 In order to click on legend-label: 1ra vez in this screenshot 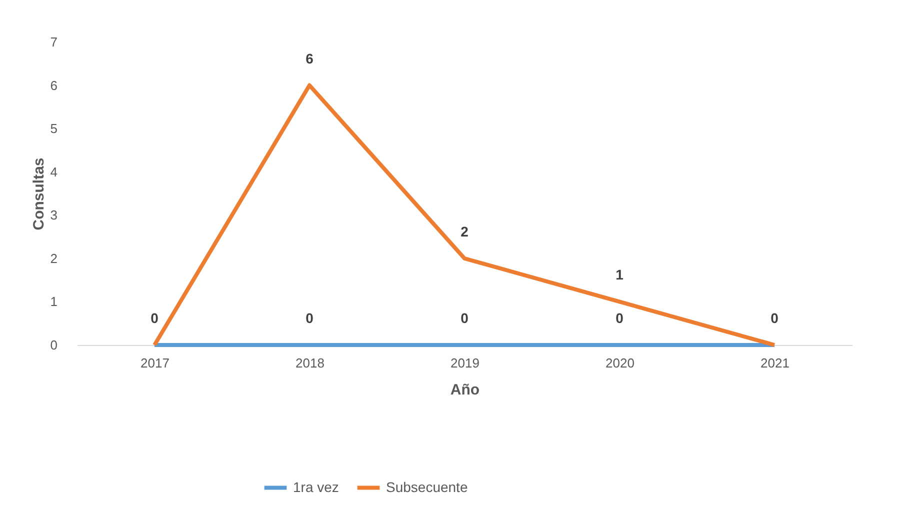, I will do `click(316, 486)`.